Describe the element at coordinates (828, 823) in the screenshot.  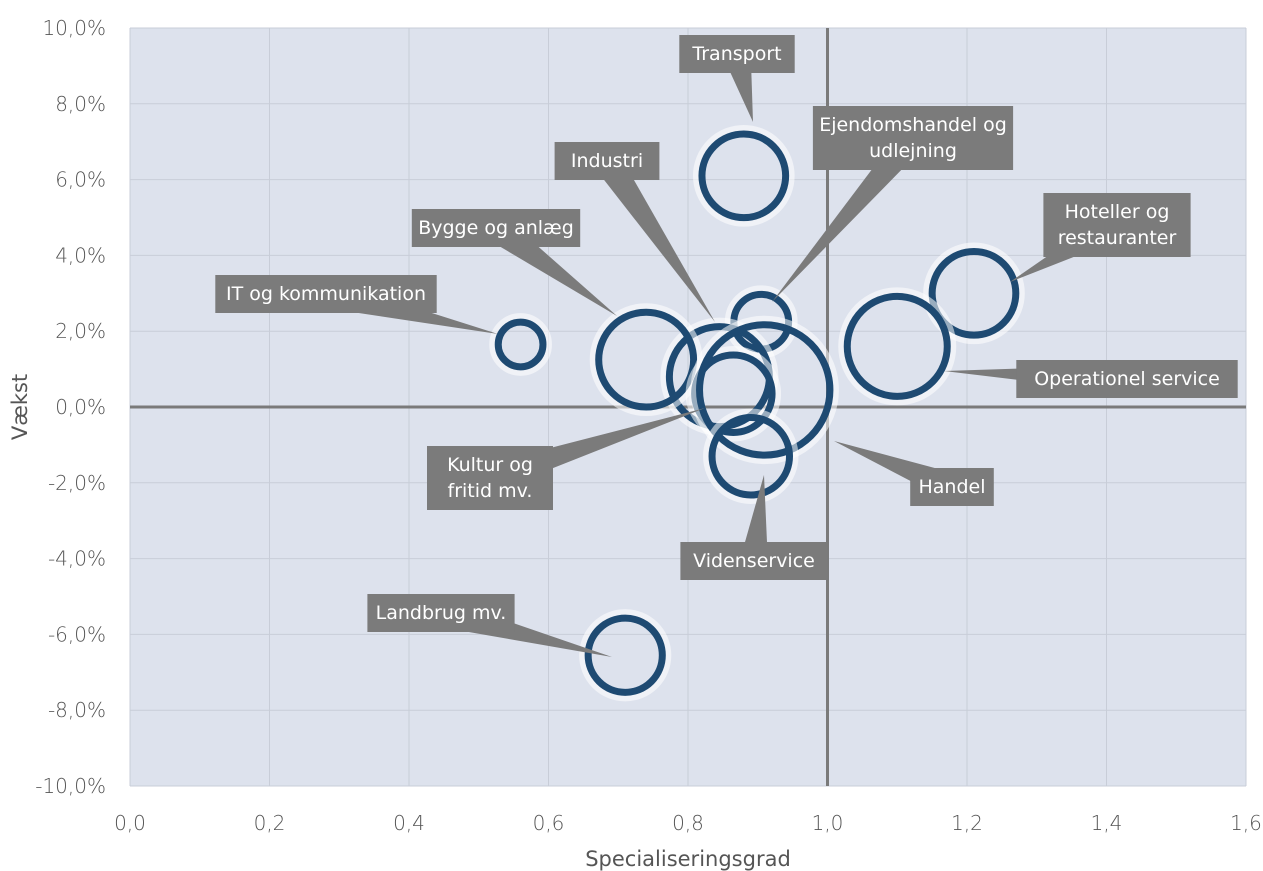
I see `x-tick-label: 1,0` at that location.